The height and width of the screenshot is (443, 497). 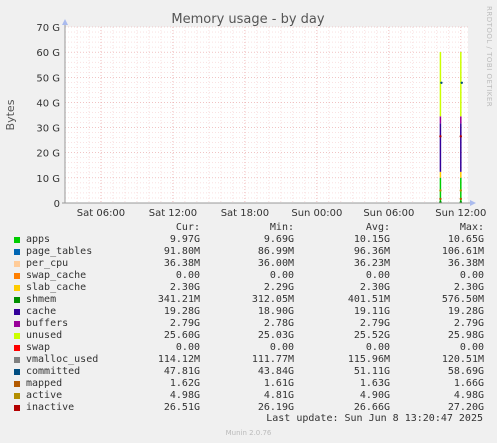 I want to click on legend-min: 86.99M, so click(x=275, y=251).